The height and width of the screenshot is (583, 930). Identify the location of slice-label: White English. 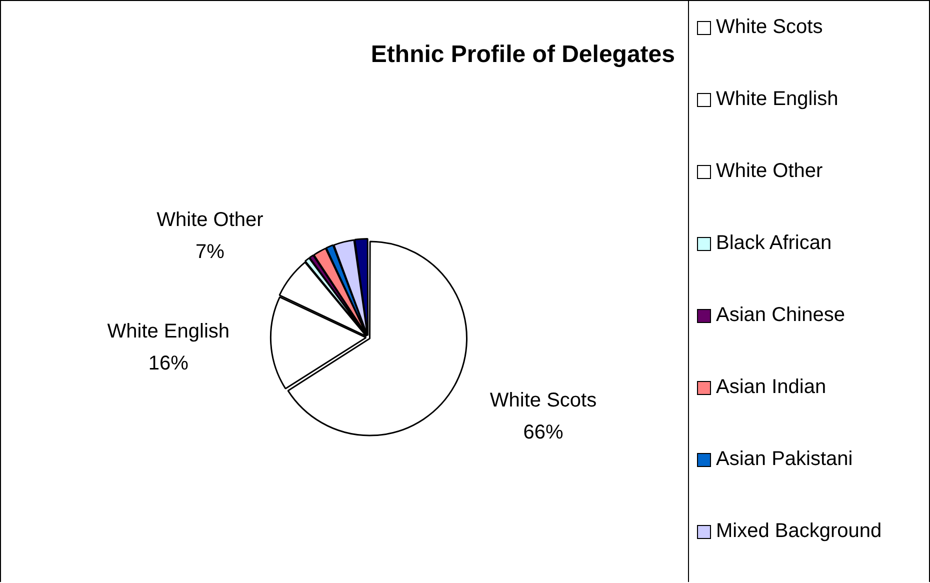
(168, 331).